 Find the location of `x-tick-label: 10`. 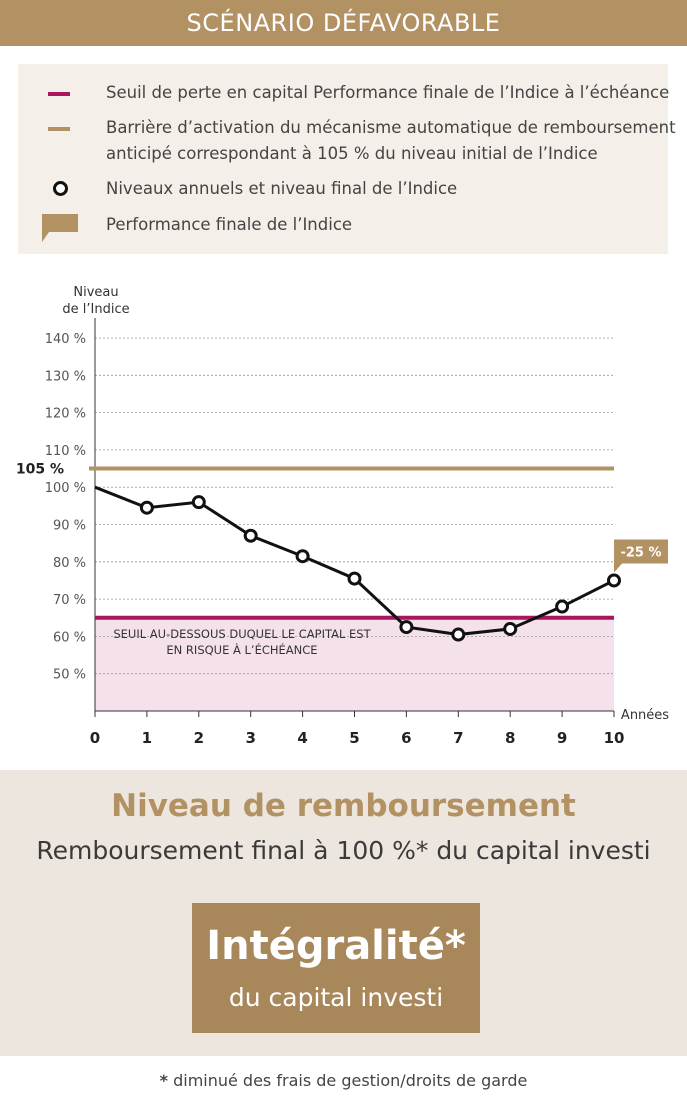

x-tick-label: 10 is located at coordinates (614, 738).